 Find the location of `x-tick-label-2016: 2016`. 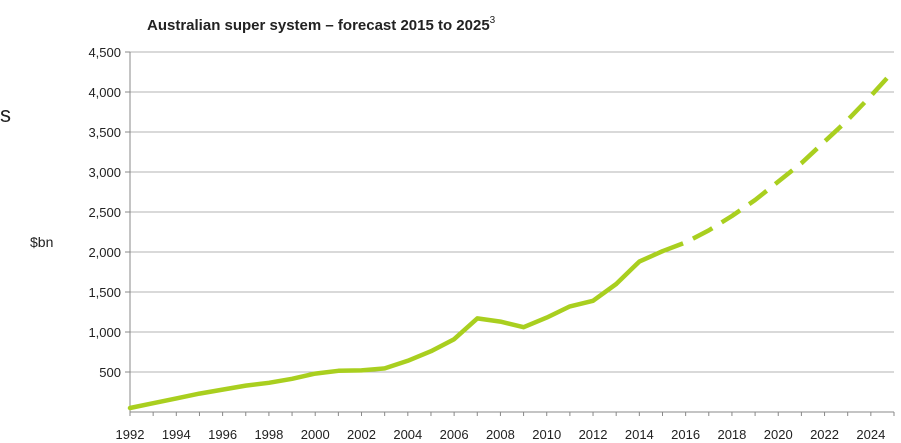

x-tick-label-2016: 2016 is located at coordinates (685, 434).